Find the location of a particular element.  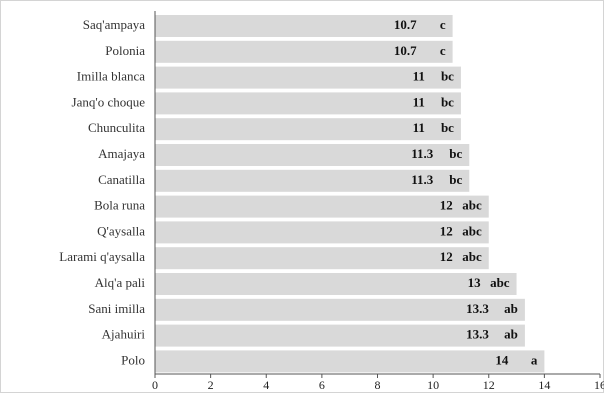

category-label: Polo is located at coordinates (133, 359).